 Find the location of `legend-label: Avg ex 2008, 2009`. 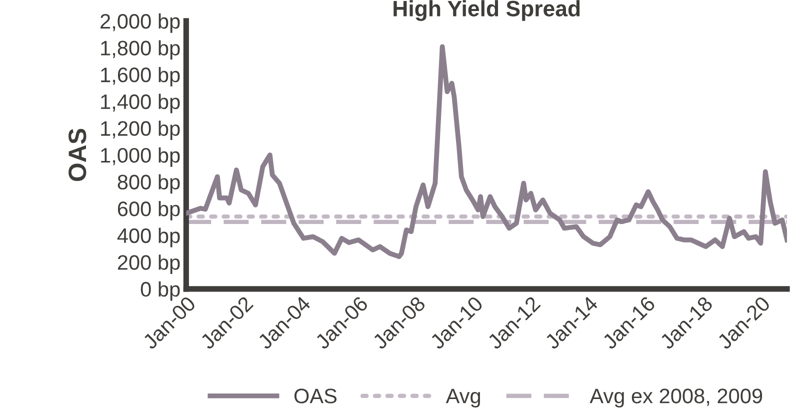

legend-label: Avg ex 2008, 2009 is located at coordinates (676, 398).